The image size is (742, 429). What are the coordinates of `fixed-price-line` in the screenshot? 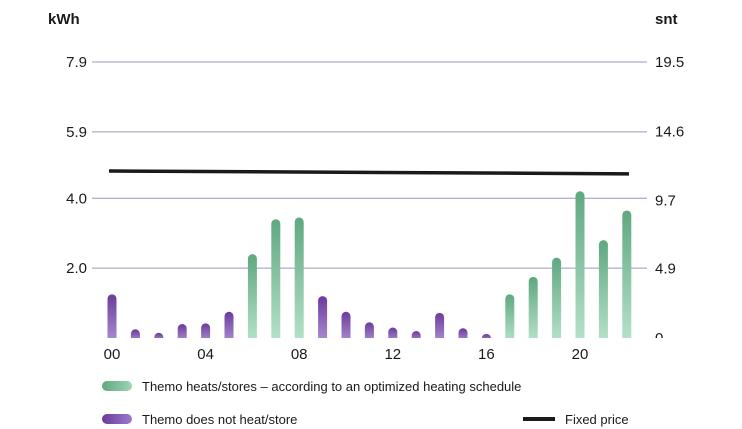 It's located at (369, 172).